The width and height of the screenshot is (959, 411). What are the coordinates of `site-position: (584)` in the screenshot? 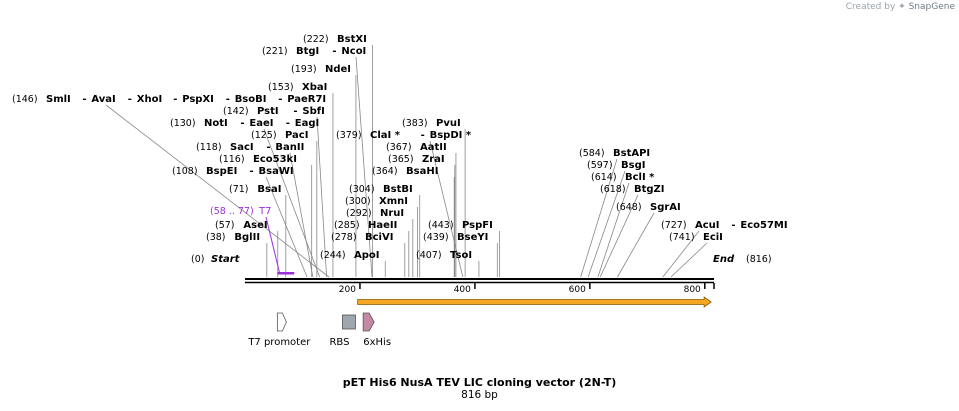 It's located at (592, 153).